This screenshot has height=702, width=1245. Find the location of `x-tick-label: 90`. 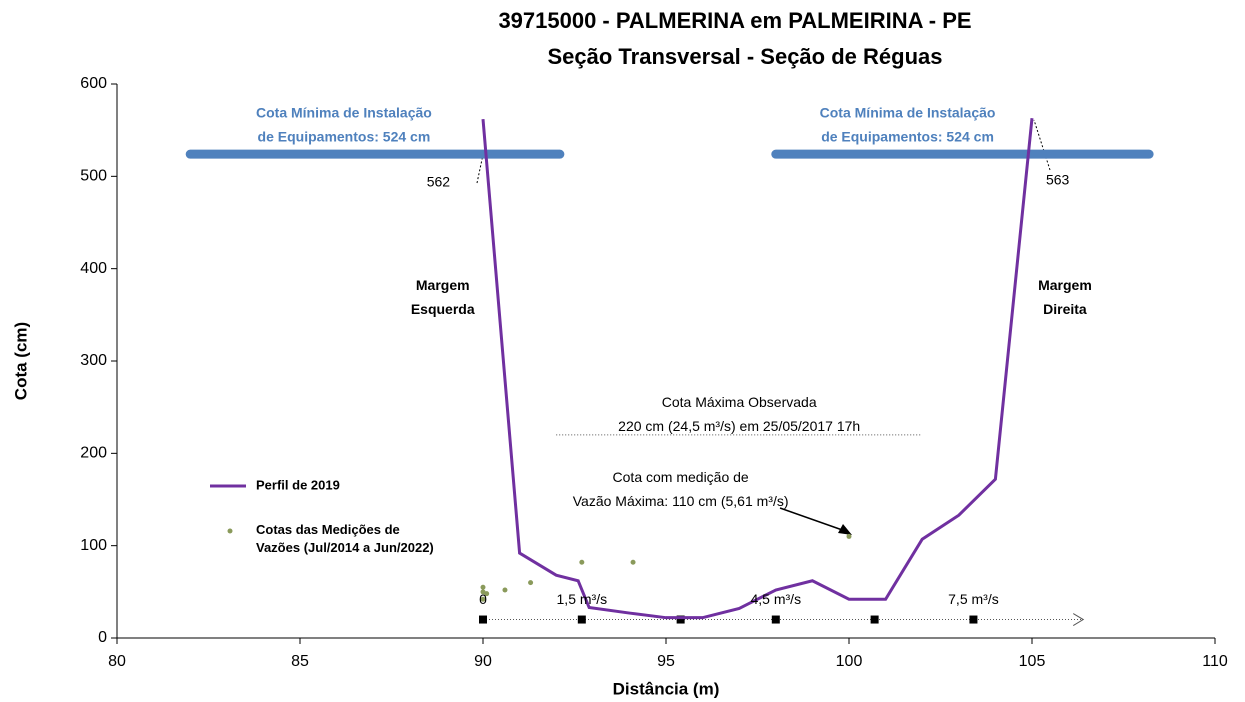

x-tick-label: 90 is located at coordinates (483, 661).